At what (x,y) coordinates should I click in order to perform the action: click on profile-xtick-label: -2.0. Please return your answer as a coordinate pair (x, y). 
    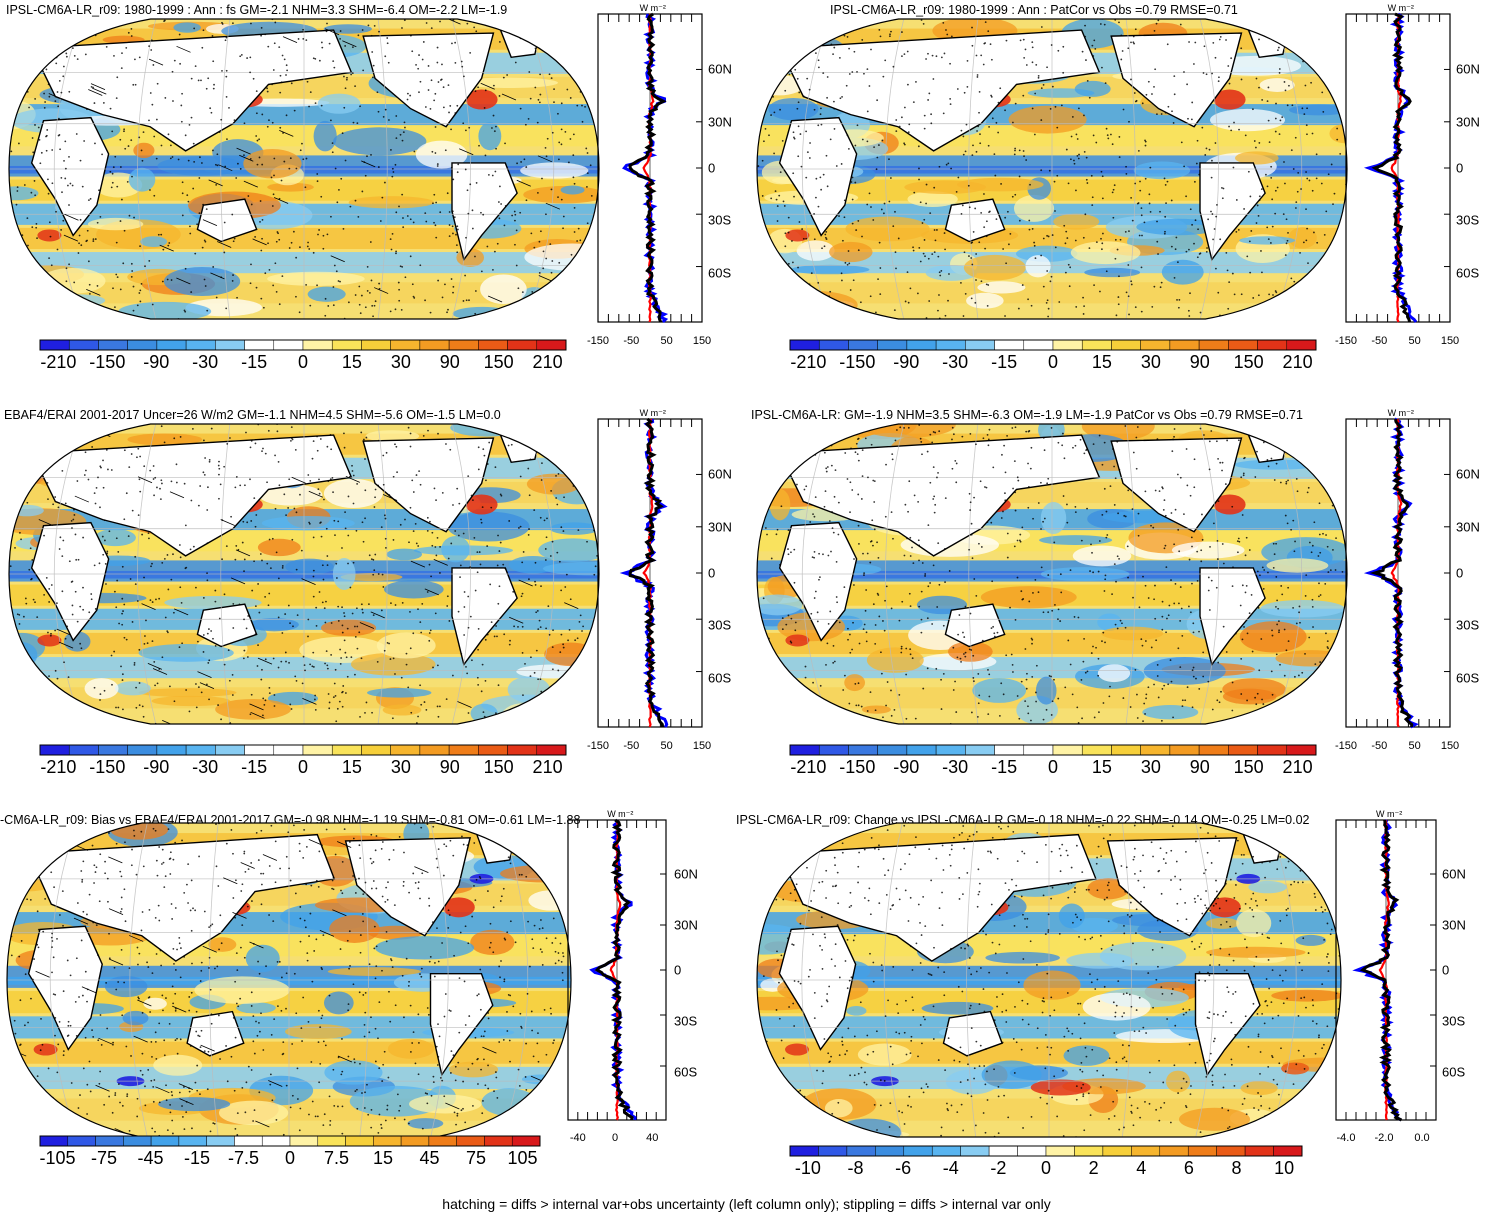
    Looking at the image, I should click on (1384, 1138).